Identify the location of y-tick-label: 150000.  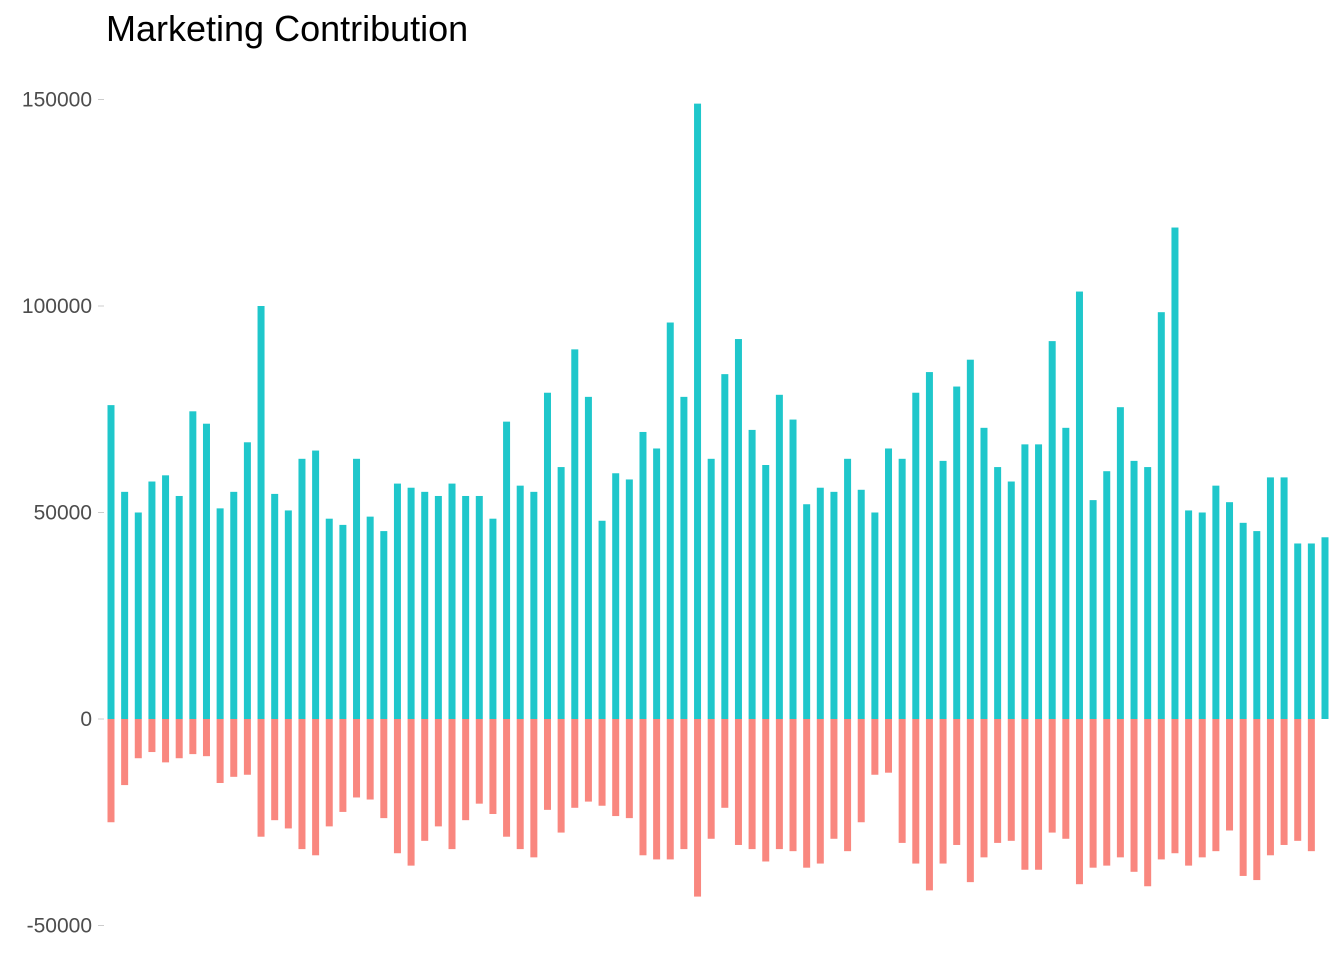
(57, 100).